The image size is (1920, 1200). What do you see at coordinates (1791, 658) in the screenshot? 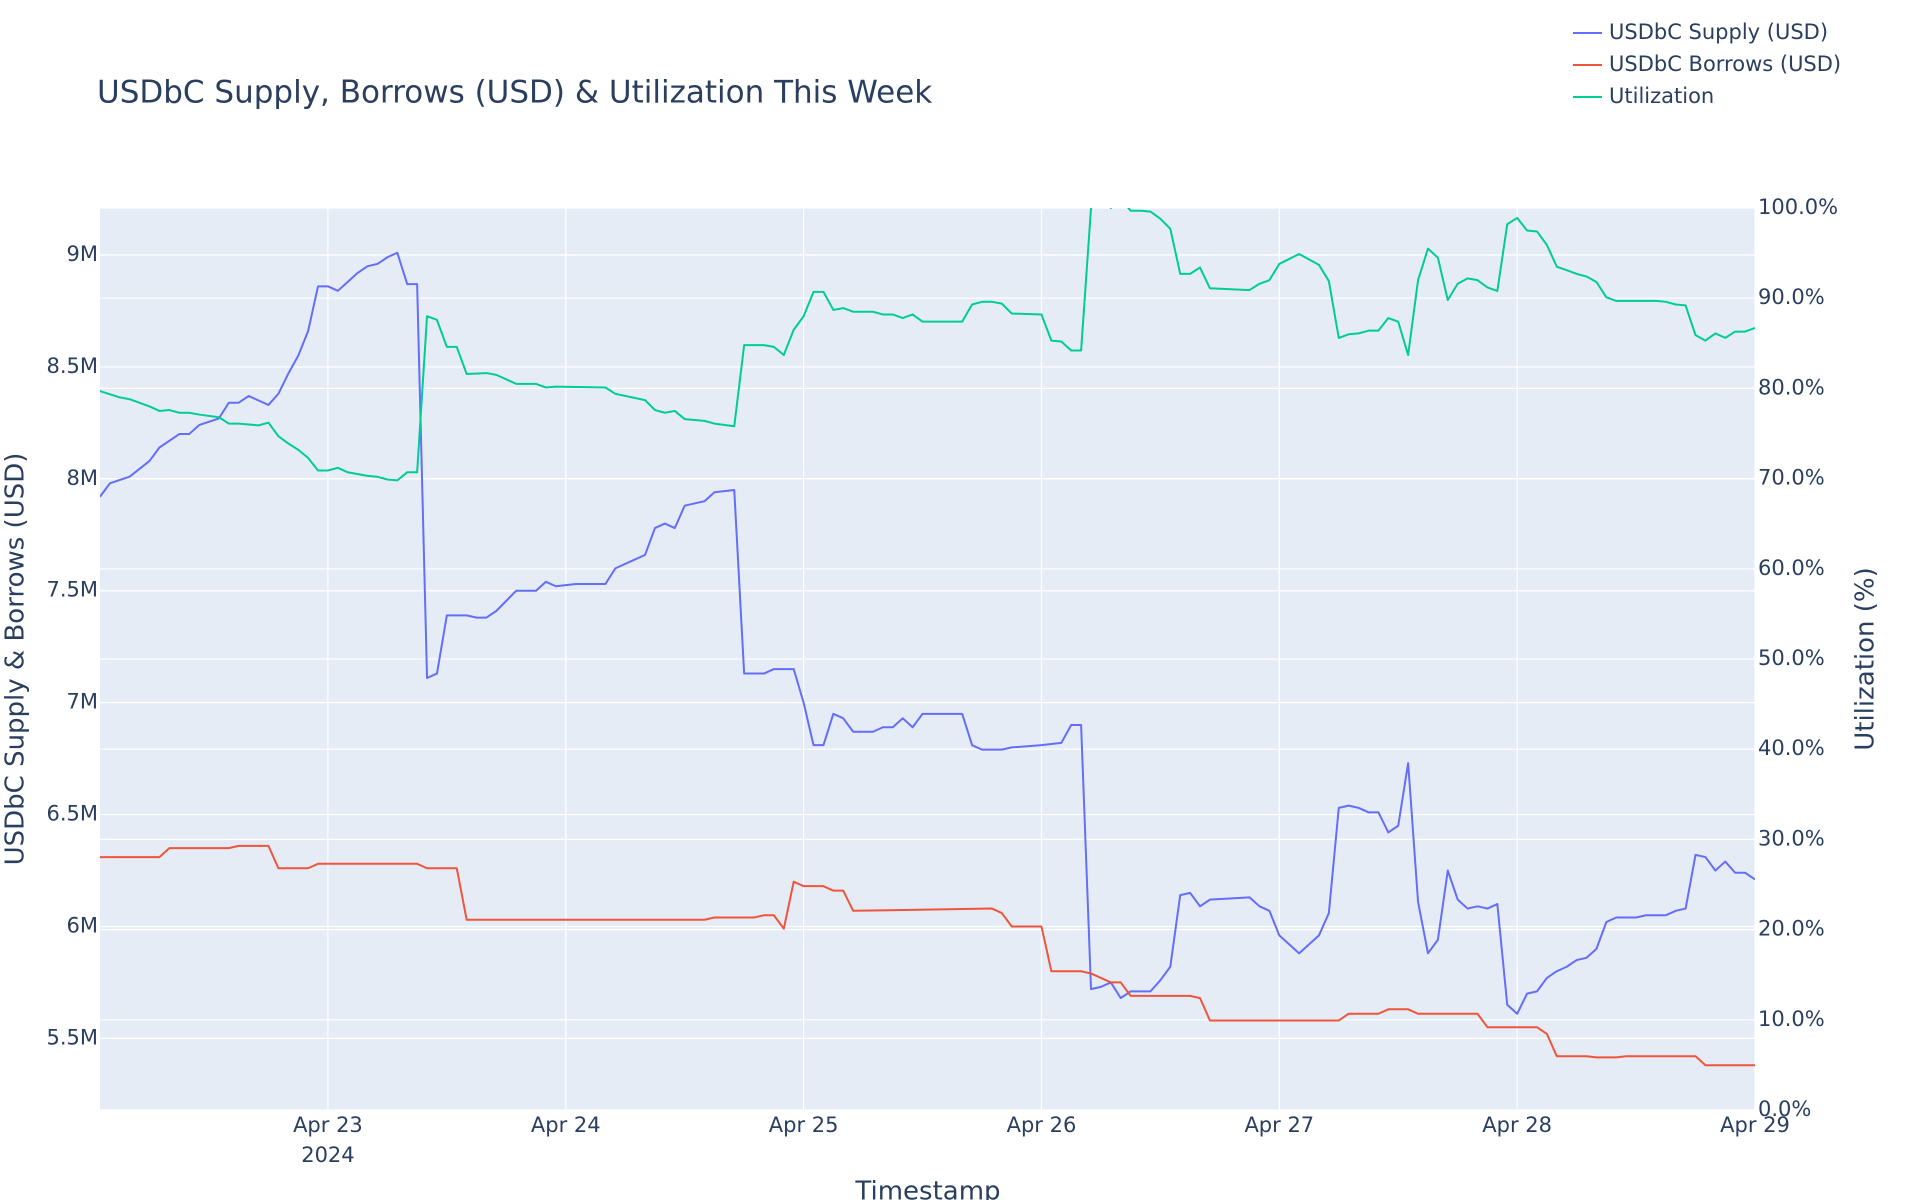
I see `y2-tick-label: 50.0%` at bounding box center [1791, 658].